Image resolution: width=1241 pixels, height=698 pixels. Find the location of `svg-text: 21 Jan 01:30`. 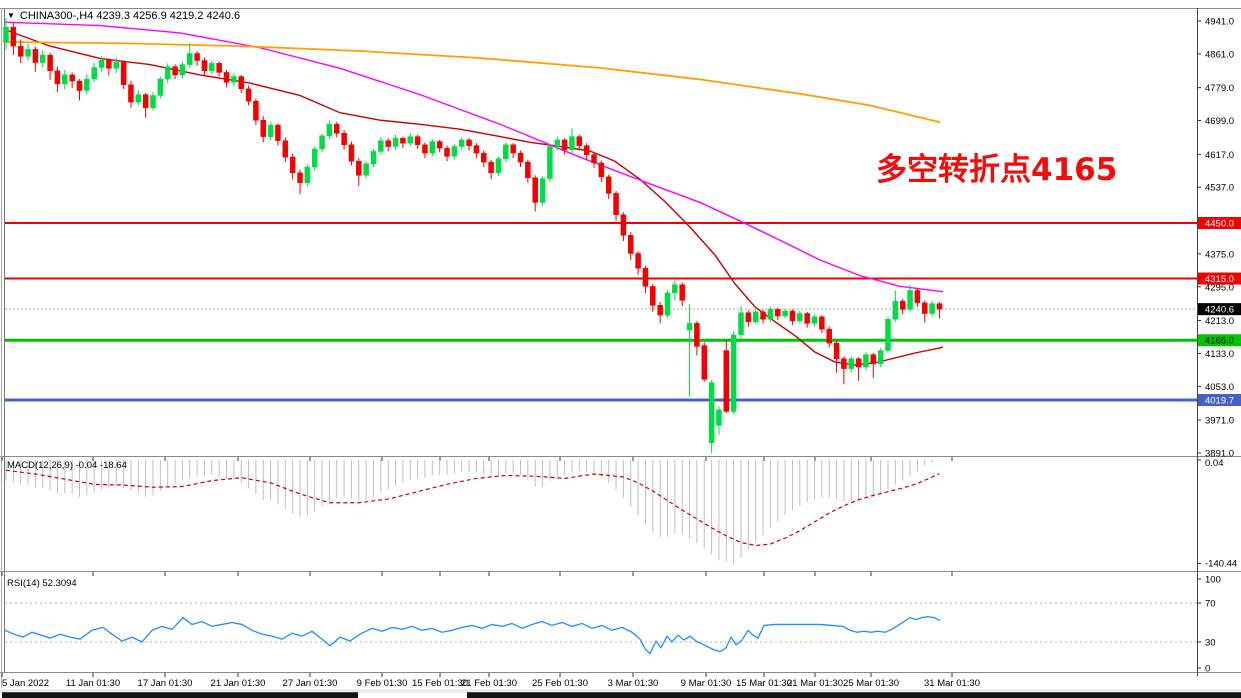

svg-text: 21 Jan 01:30 is located at coordinates (238, 683).